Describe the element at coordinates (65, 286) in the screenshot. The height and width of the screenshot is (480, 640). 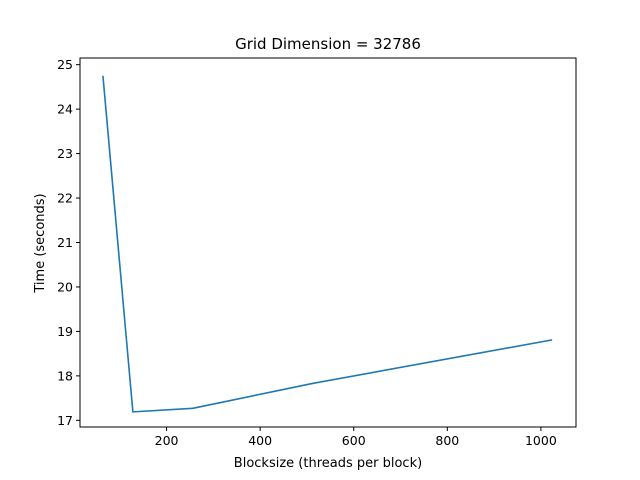
I see `y-tick-label: 20` at that location.